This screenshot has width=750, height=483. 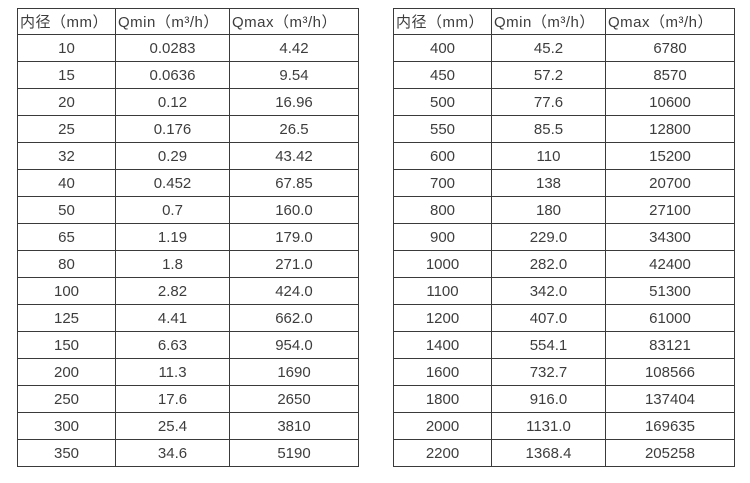 What do you see at coordinates (670, 345) in the screenshot?
I see `table-cell: 83121` at bounding box center [670, 345].